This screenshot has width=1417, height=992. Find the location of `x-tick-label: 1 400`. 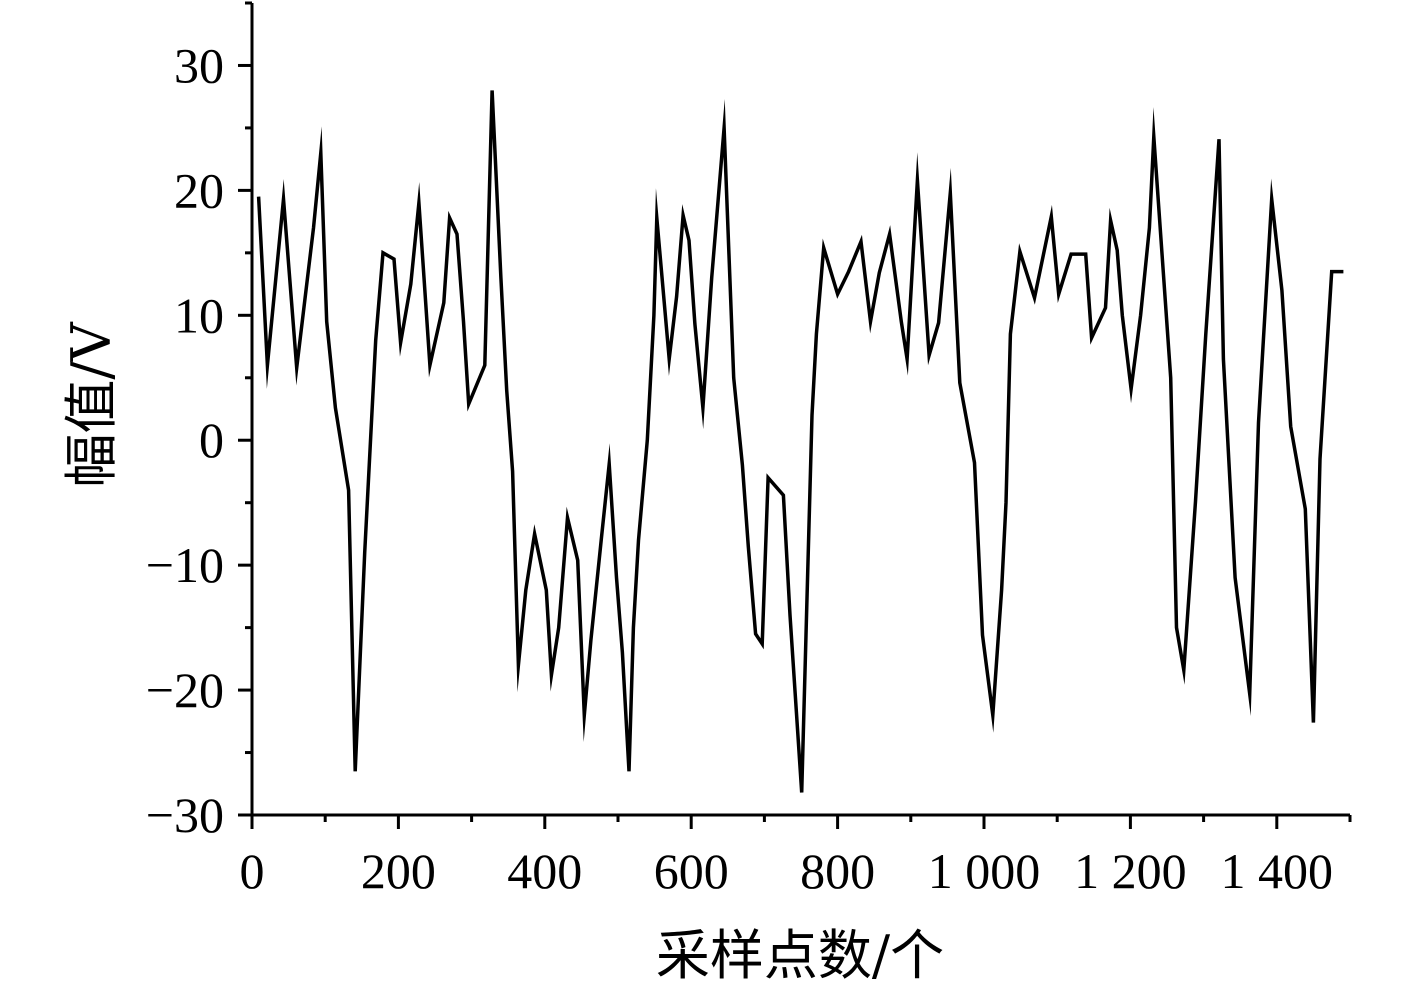

x-tick-label: 1 400 is located at coordinates (1277, 871).